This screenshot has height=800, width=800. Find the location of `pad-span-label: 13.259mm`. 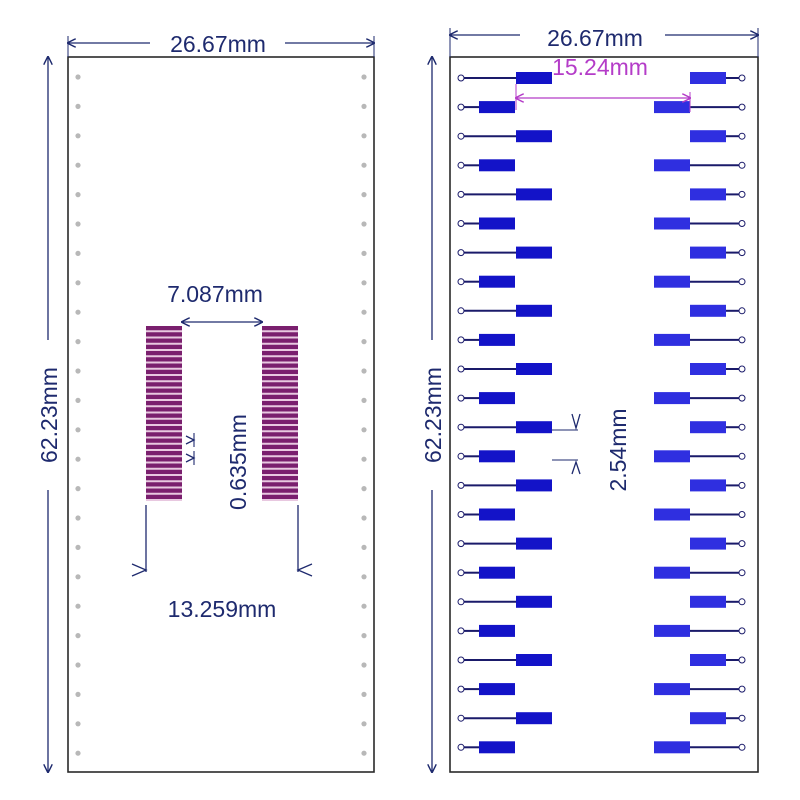

pad-span-label: 13.259mm is located at coordinates (222, 609).